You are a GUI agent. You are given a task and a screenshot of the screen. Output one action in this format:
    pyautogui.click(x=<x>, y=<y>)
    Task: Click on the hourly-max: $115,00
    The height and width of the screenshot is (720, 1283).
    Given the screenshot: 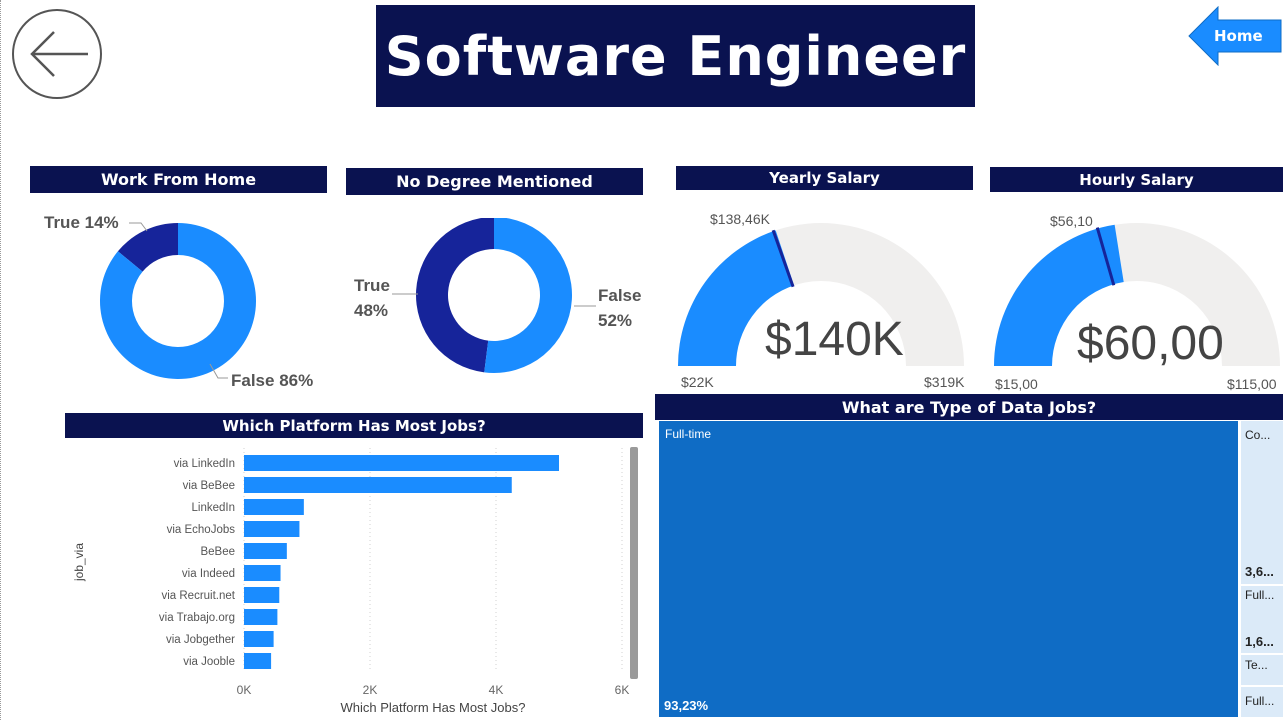 What is the action you would take?
    pyautogui.click(x=1252, y=384)
    